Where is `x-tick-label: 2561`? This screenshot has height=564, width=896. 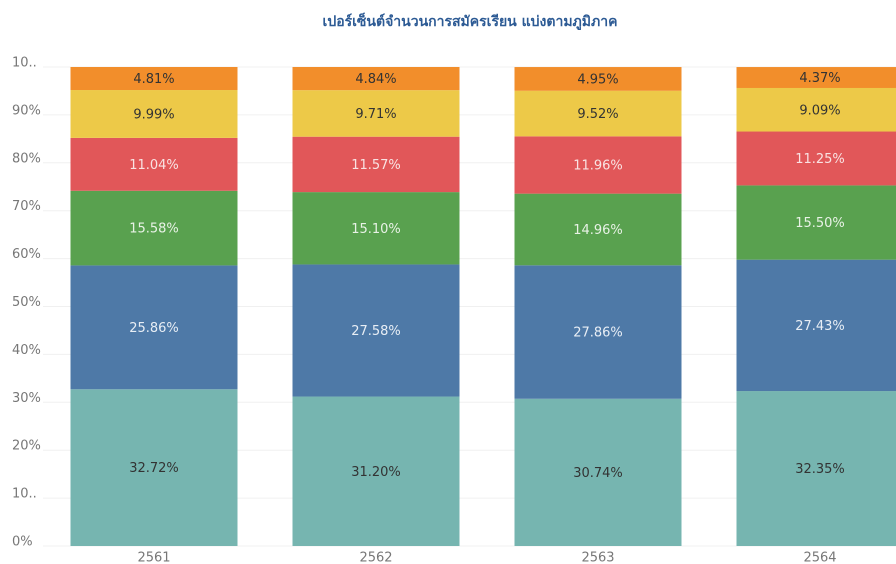 x-tick-label: 2561 is located at coordinates (153, 557).